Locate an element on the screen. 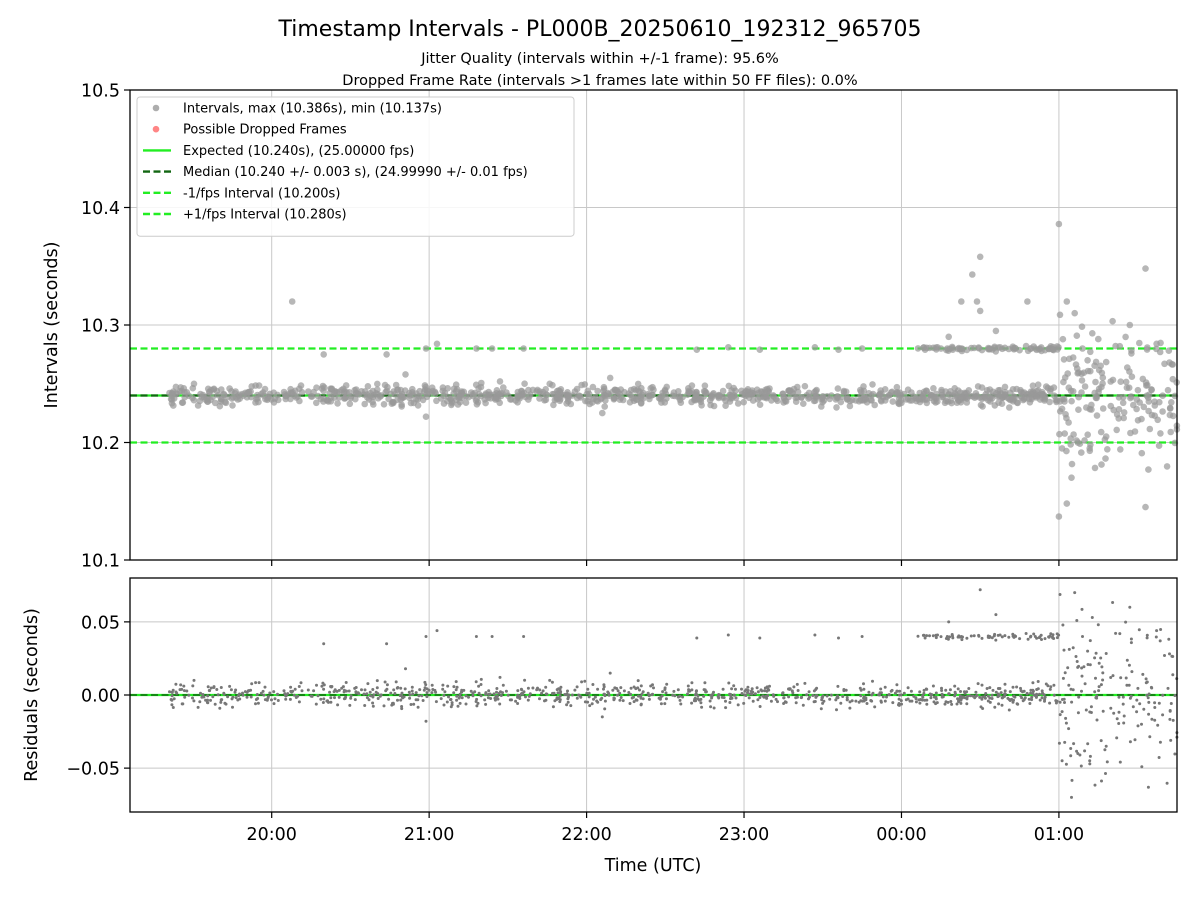 The width and height of the screenshot is (1200, 904). x-tick-label: 22:00 is located at coordinates (586, 835).